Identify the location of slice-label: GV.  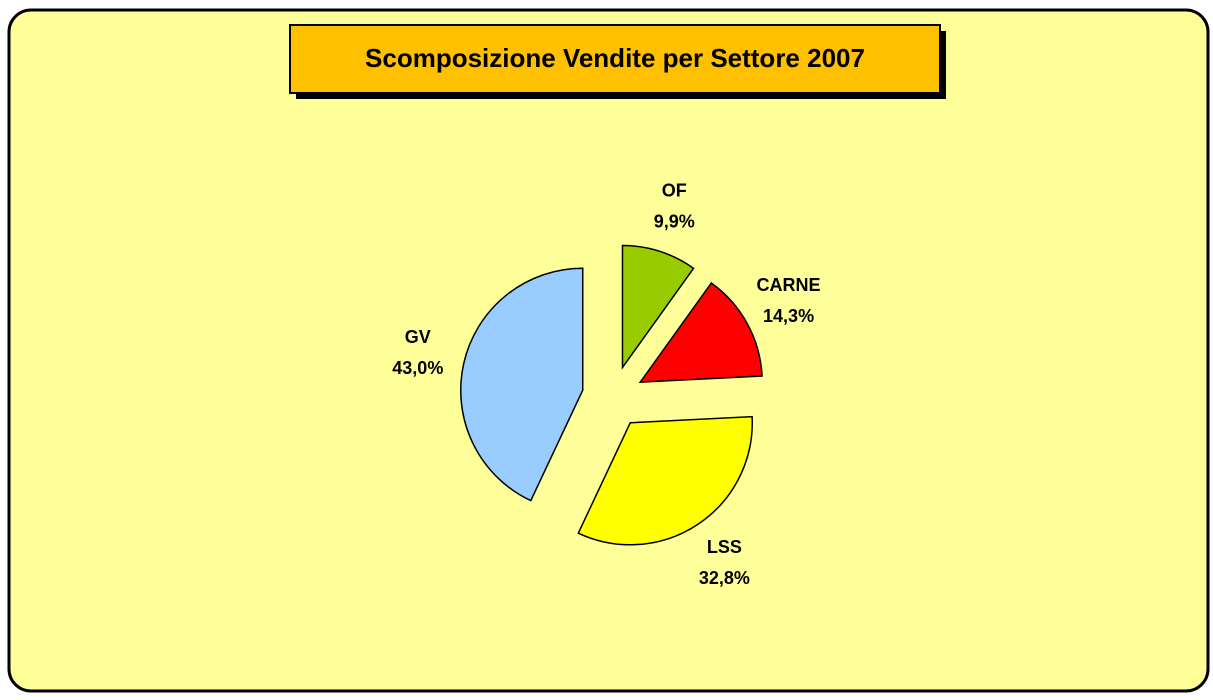
(418, 337).